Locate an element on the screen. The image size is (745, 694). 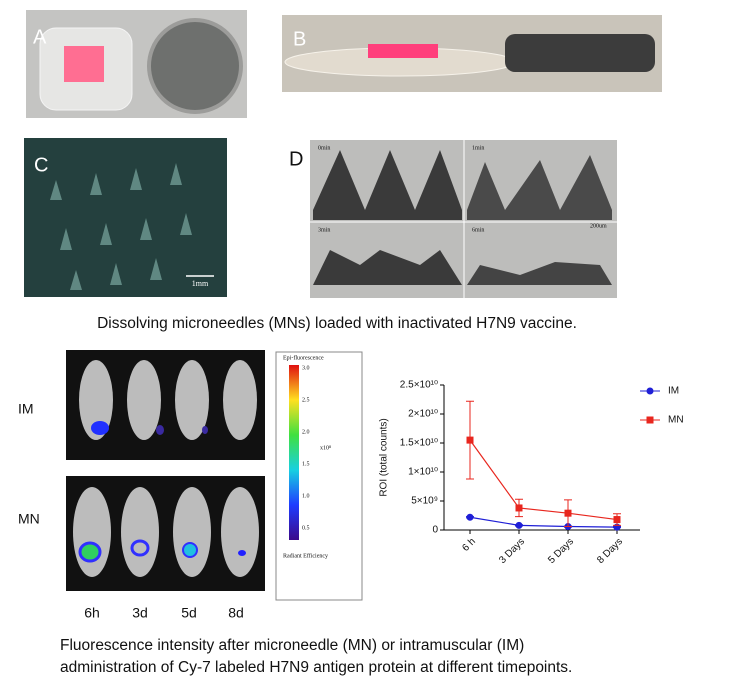
time-label: 1min is located at coordinates (478, 148).